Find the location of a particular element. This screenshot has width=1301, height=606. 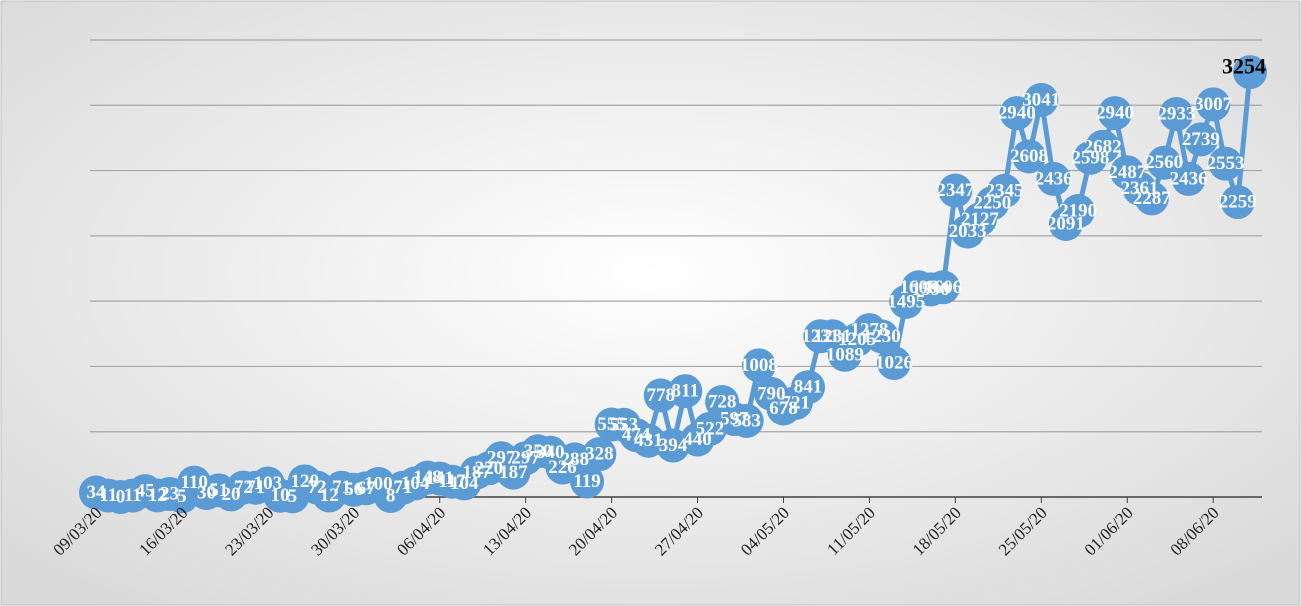

data-label: 141 is located at coordinates (439, 478).